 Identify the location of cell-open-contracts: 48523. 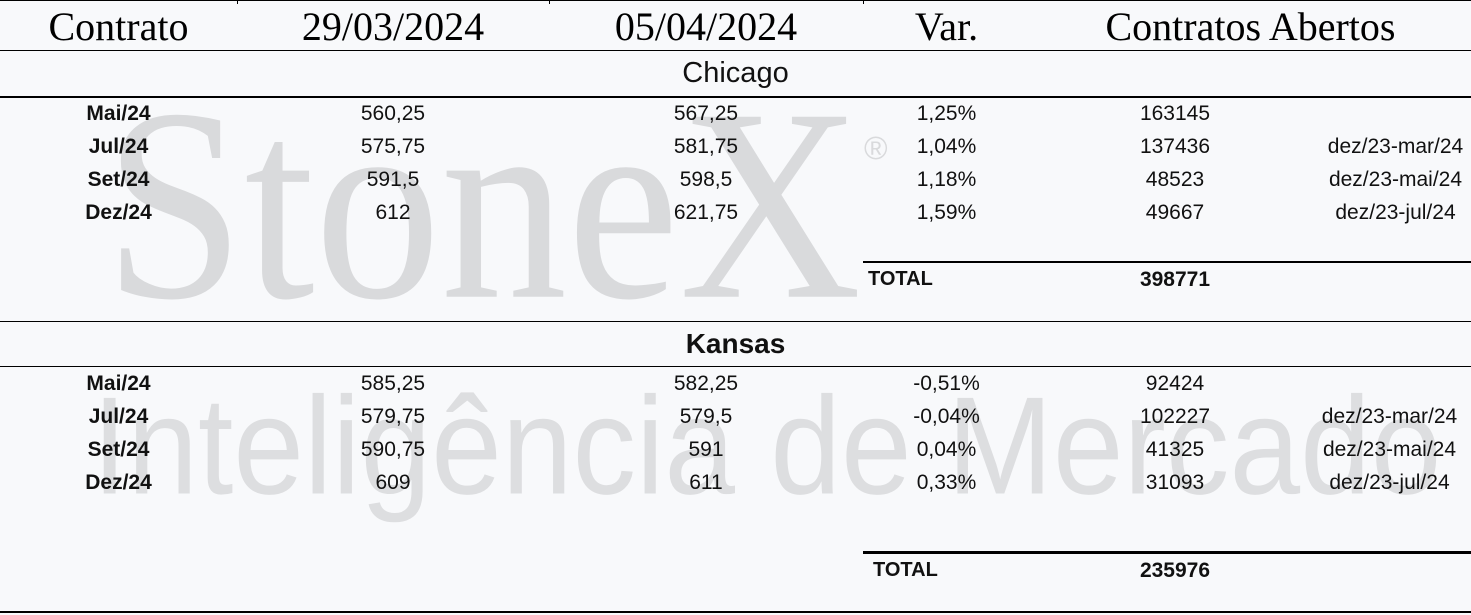
(1175, 179).